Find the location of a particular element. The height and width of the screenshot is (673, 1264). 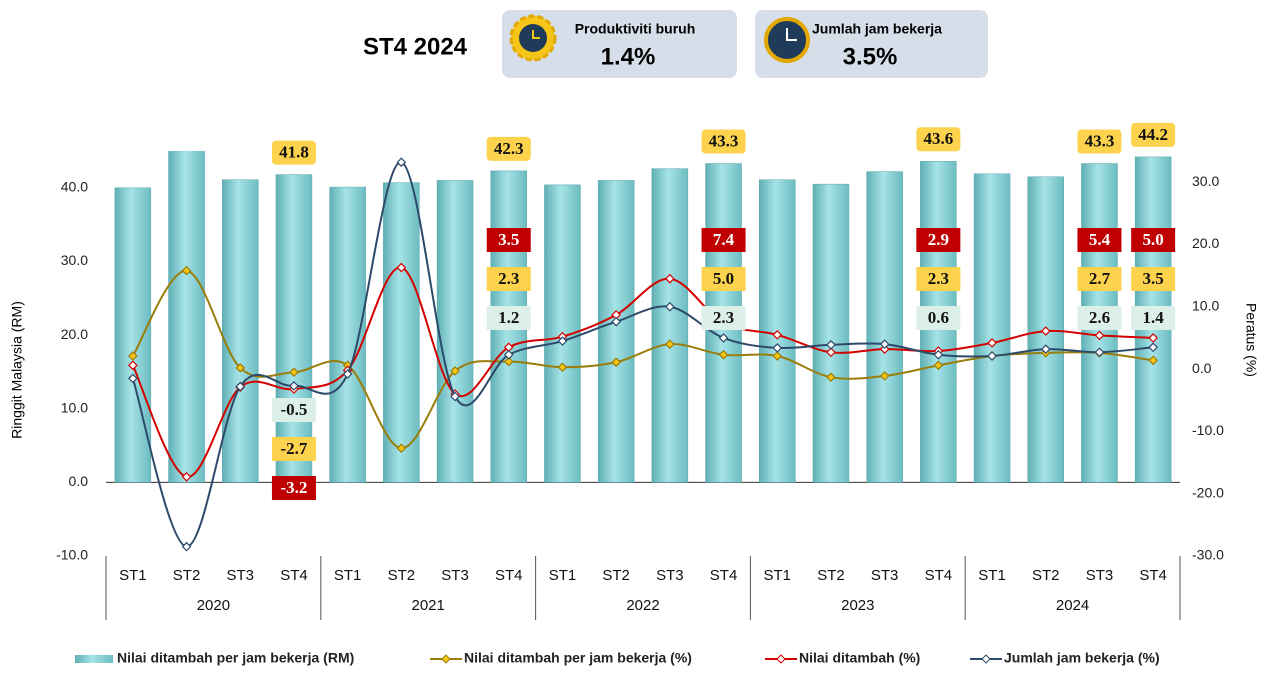

value-label: -0.5 is located at coordinates (293, 409).